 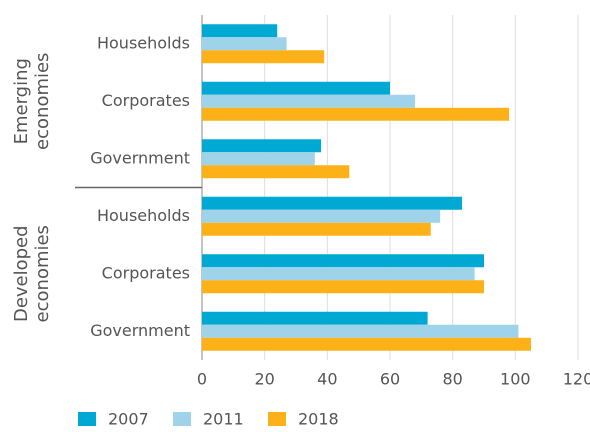 What do you see at coordinates (452, 379) in the screenshot?
I see `x-tick-label: 80` at bounding box center [452, 379].